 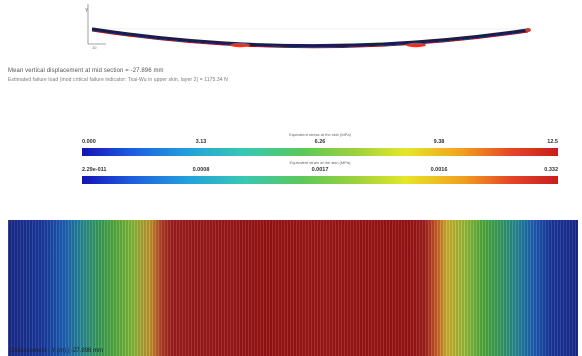 What do you see at coordinates (94, 47) in the screenshot?
I see `axis-corner-label: 10` at bounding box center [94, 47].